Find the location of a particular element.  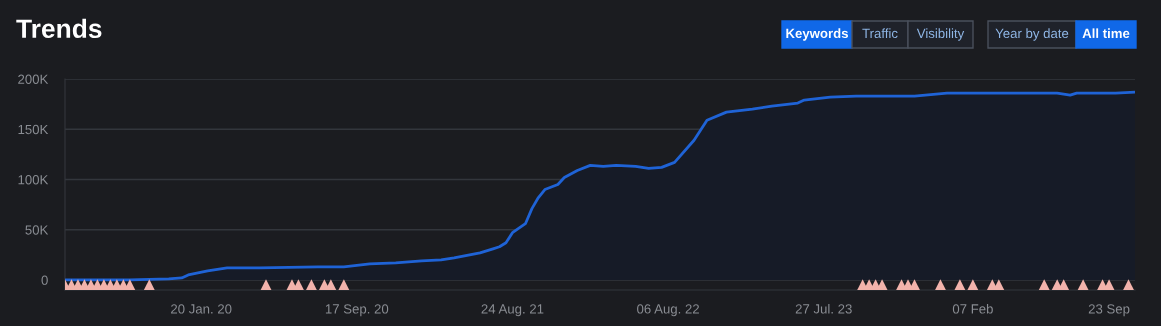

x-tick-label: 06 Aug. 22 is located at coordinates (668, 310).